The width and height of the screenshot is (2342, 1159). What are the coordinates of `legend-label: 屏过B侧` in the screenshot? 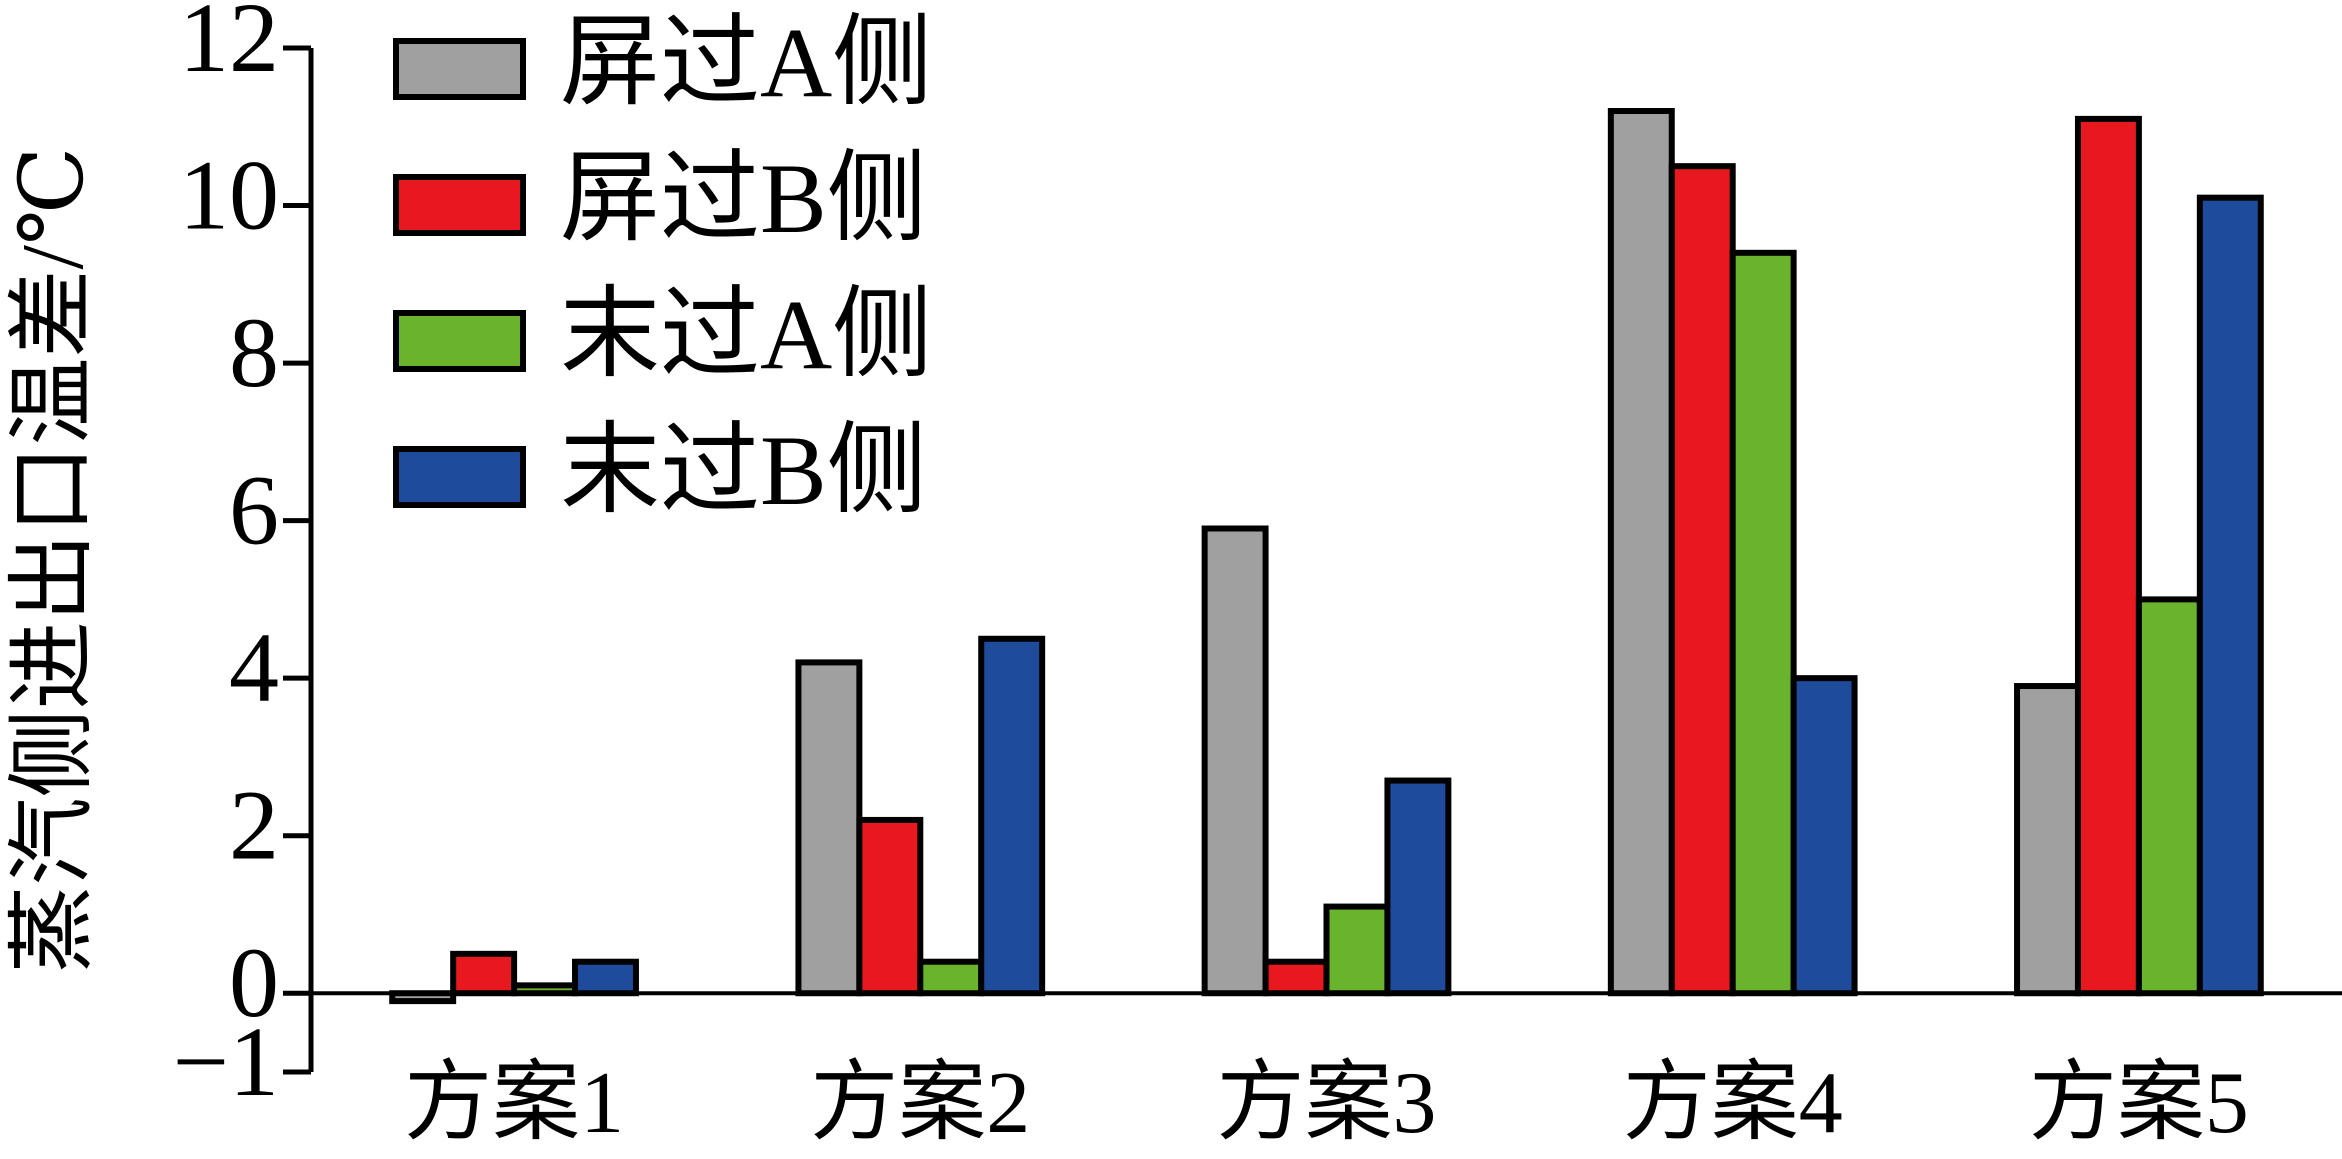 It's located at (743, 198).